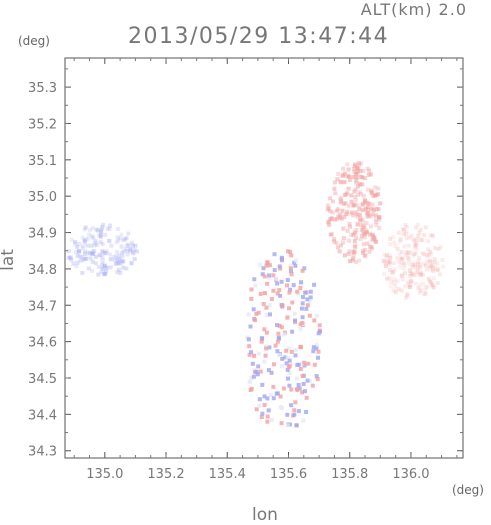  What do you see at coordinates (283, 338) in the screenshot?
I see `echo-region-central-south-echo` at bounding box center [283, 338].